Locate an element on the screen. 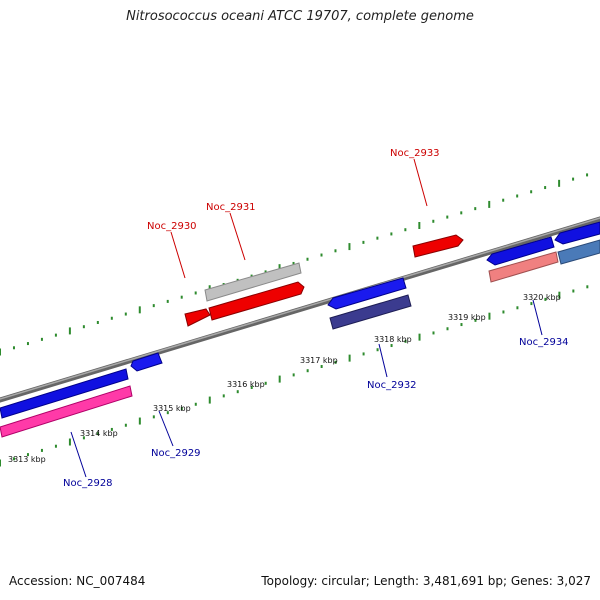  kbp-label: 3314 kbp is located at coordinates (99, 433).